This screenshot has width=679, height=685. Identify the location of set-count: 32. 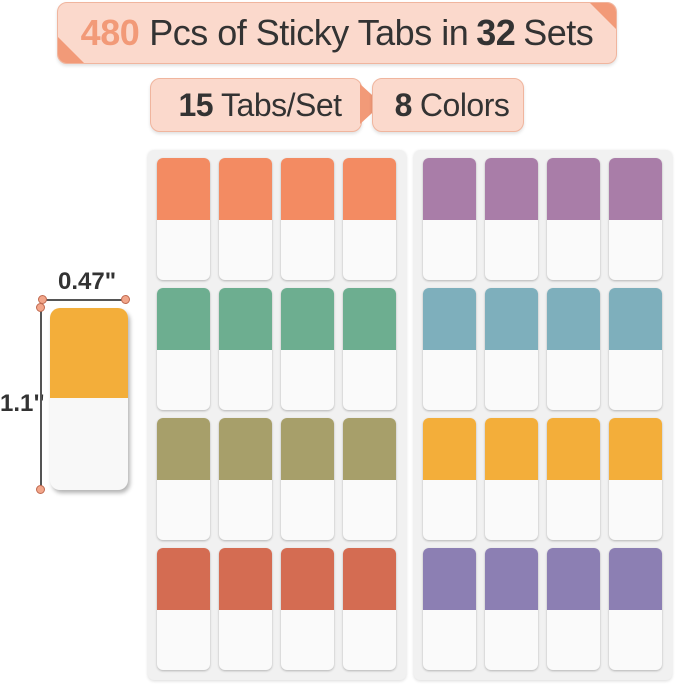
(496, 32).